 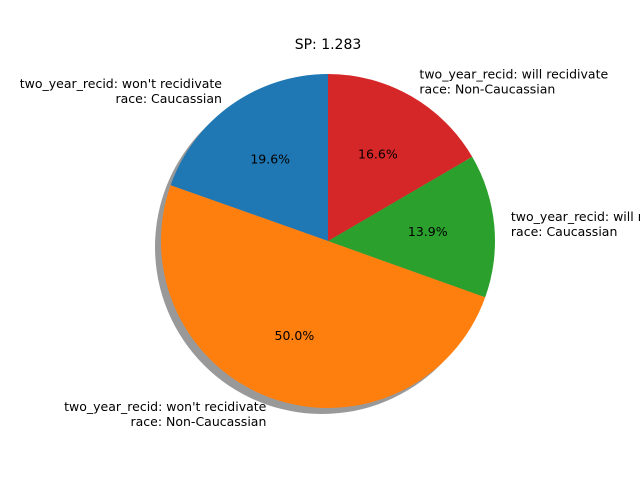 What do you see at coordinates (328, 45) in the screenshot?
I see `chart-title: SP: 1.283` at bounding box center [328, 45].